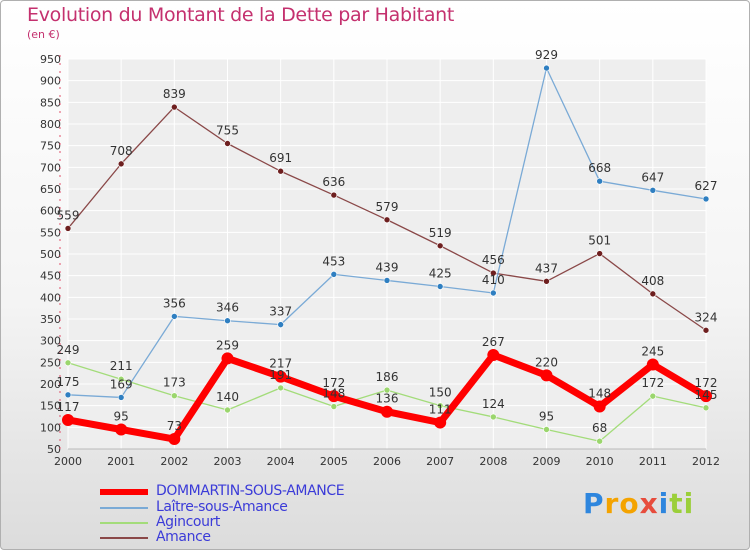 The image size is (750, 550). I want to click on x-tick-label: 2002, so click(174, 461).